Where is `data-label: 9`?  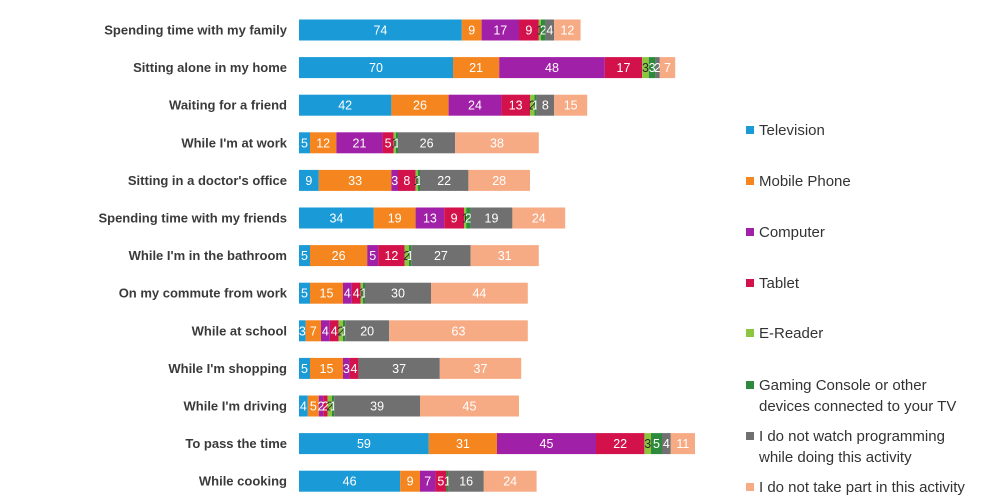 data-label: 9 is located at coordinates (528, 31).